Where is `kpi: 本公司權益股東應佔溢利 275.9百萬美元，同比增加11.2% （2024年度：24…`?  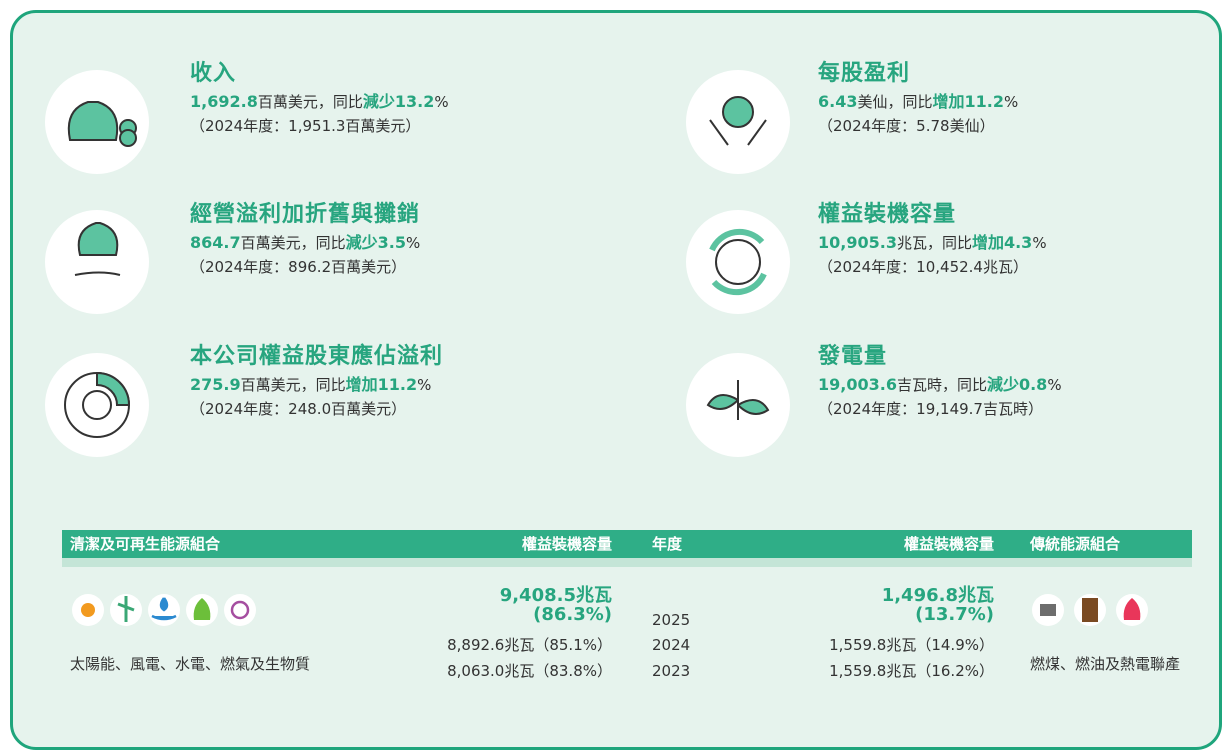 kpi: 本公司權益股東應佔溢利 275.9百萬美元，同比增加11.2% （2024年度：24… is located at coordinates (316, 378).